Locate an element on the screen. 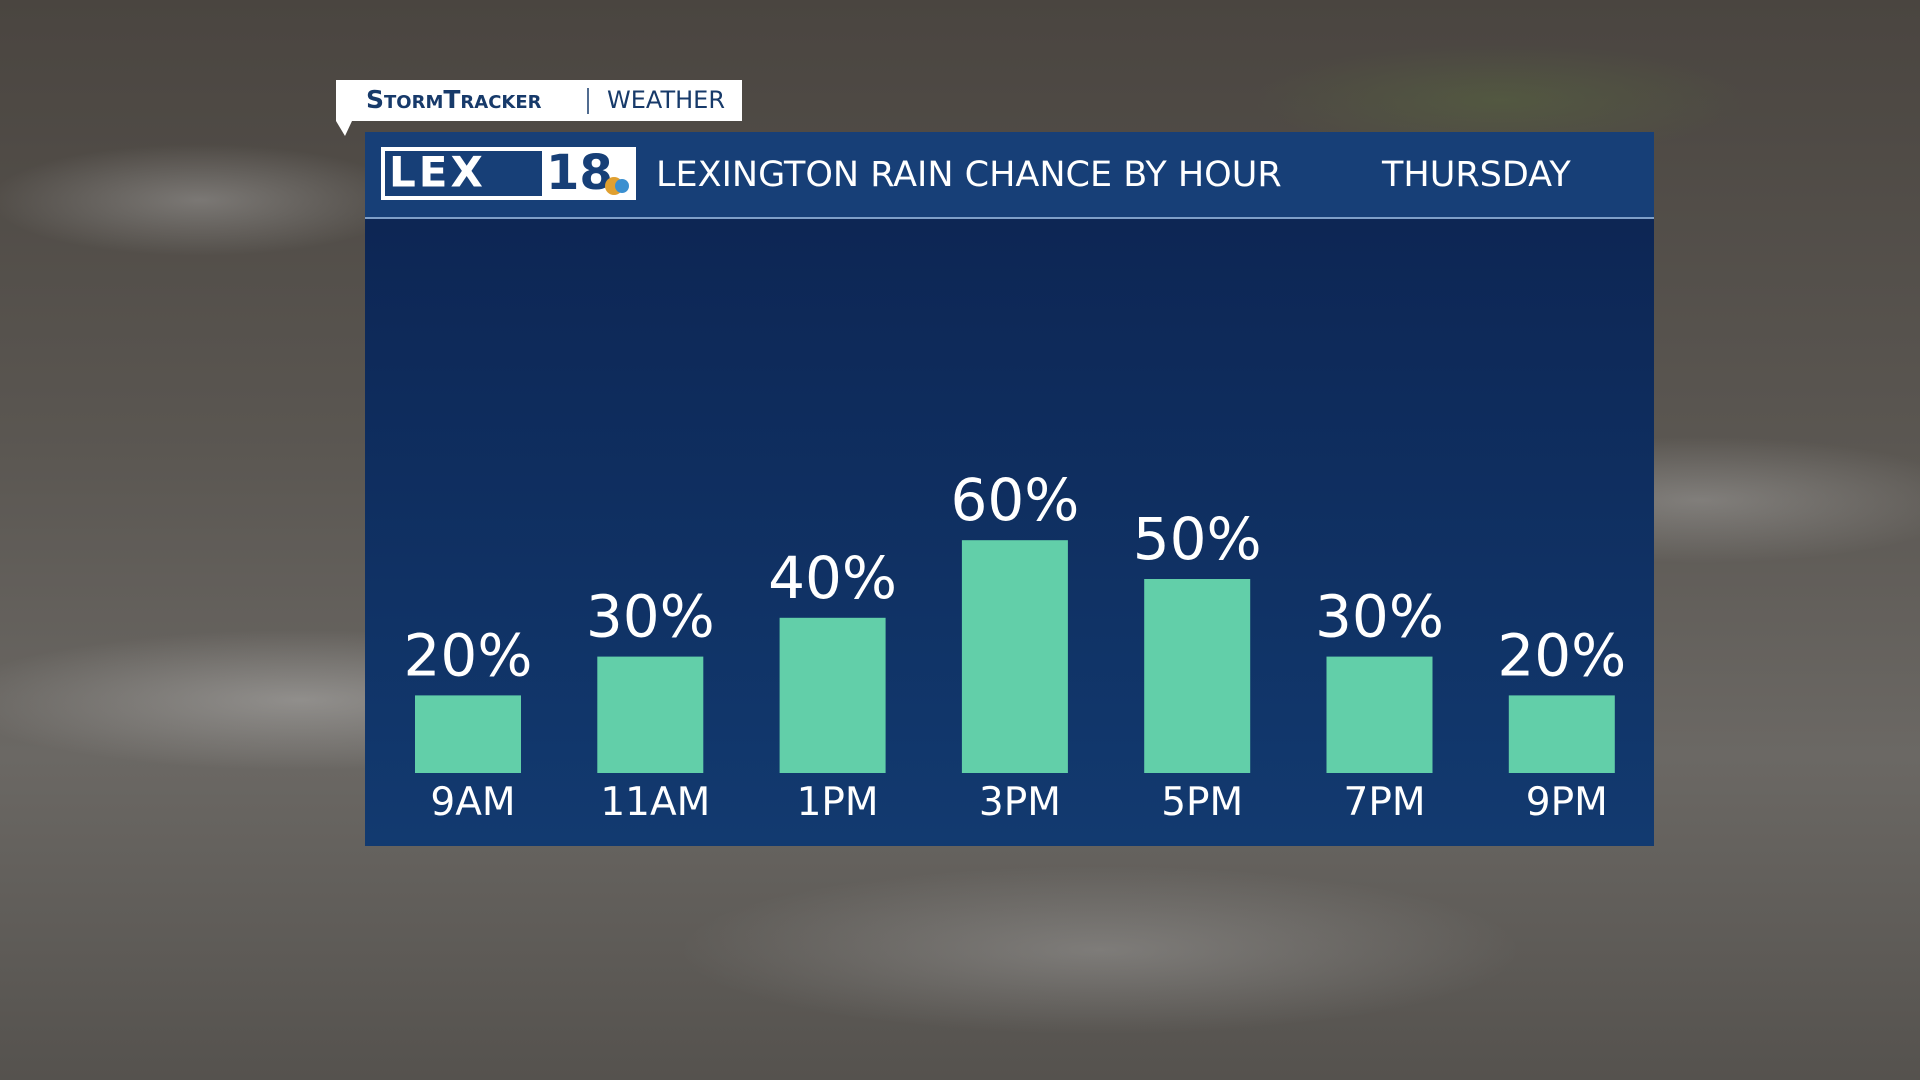 The image size is (1920, 1080). chart-subtitle: THURSDAY is located at coordinates (1476, 175).